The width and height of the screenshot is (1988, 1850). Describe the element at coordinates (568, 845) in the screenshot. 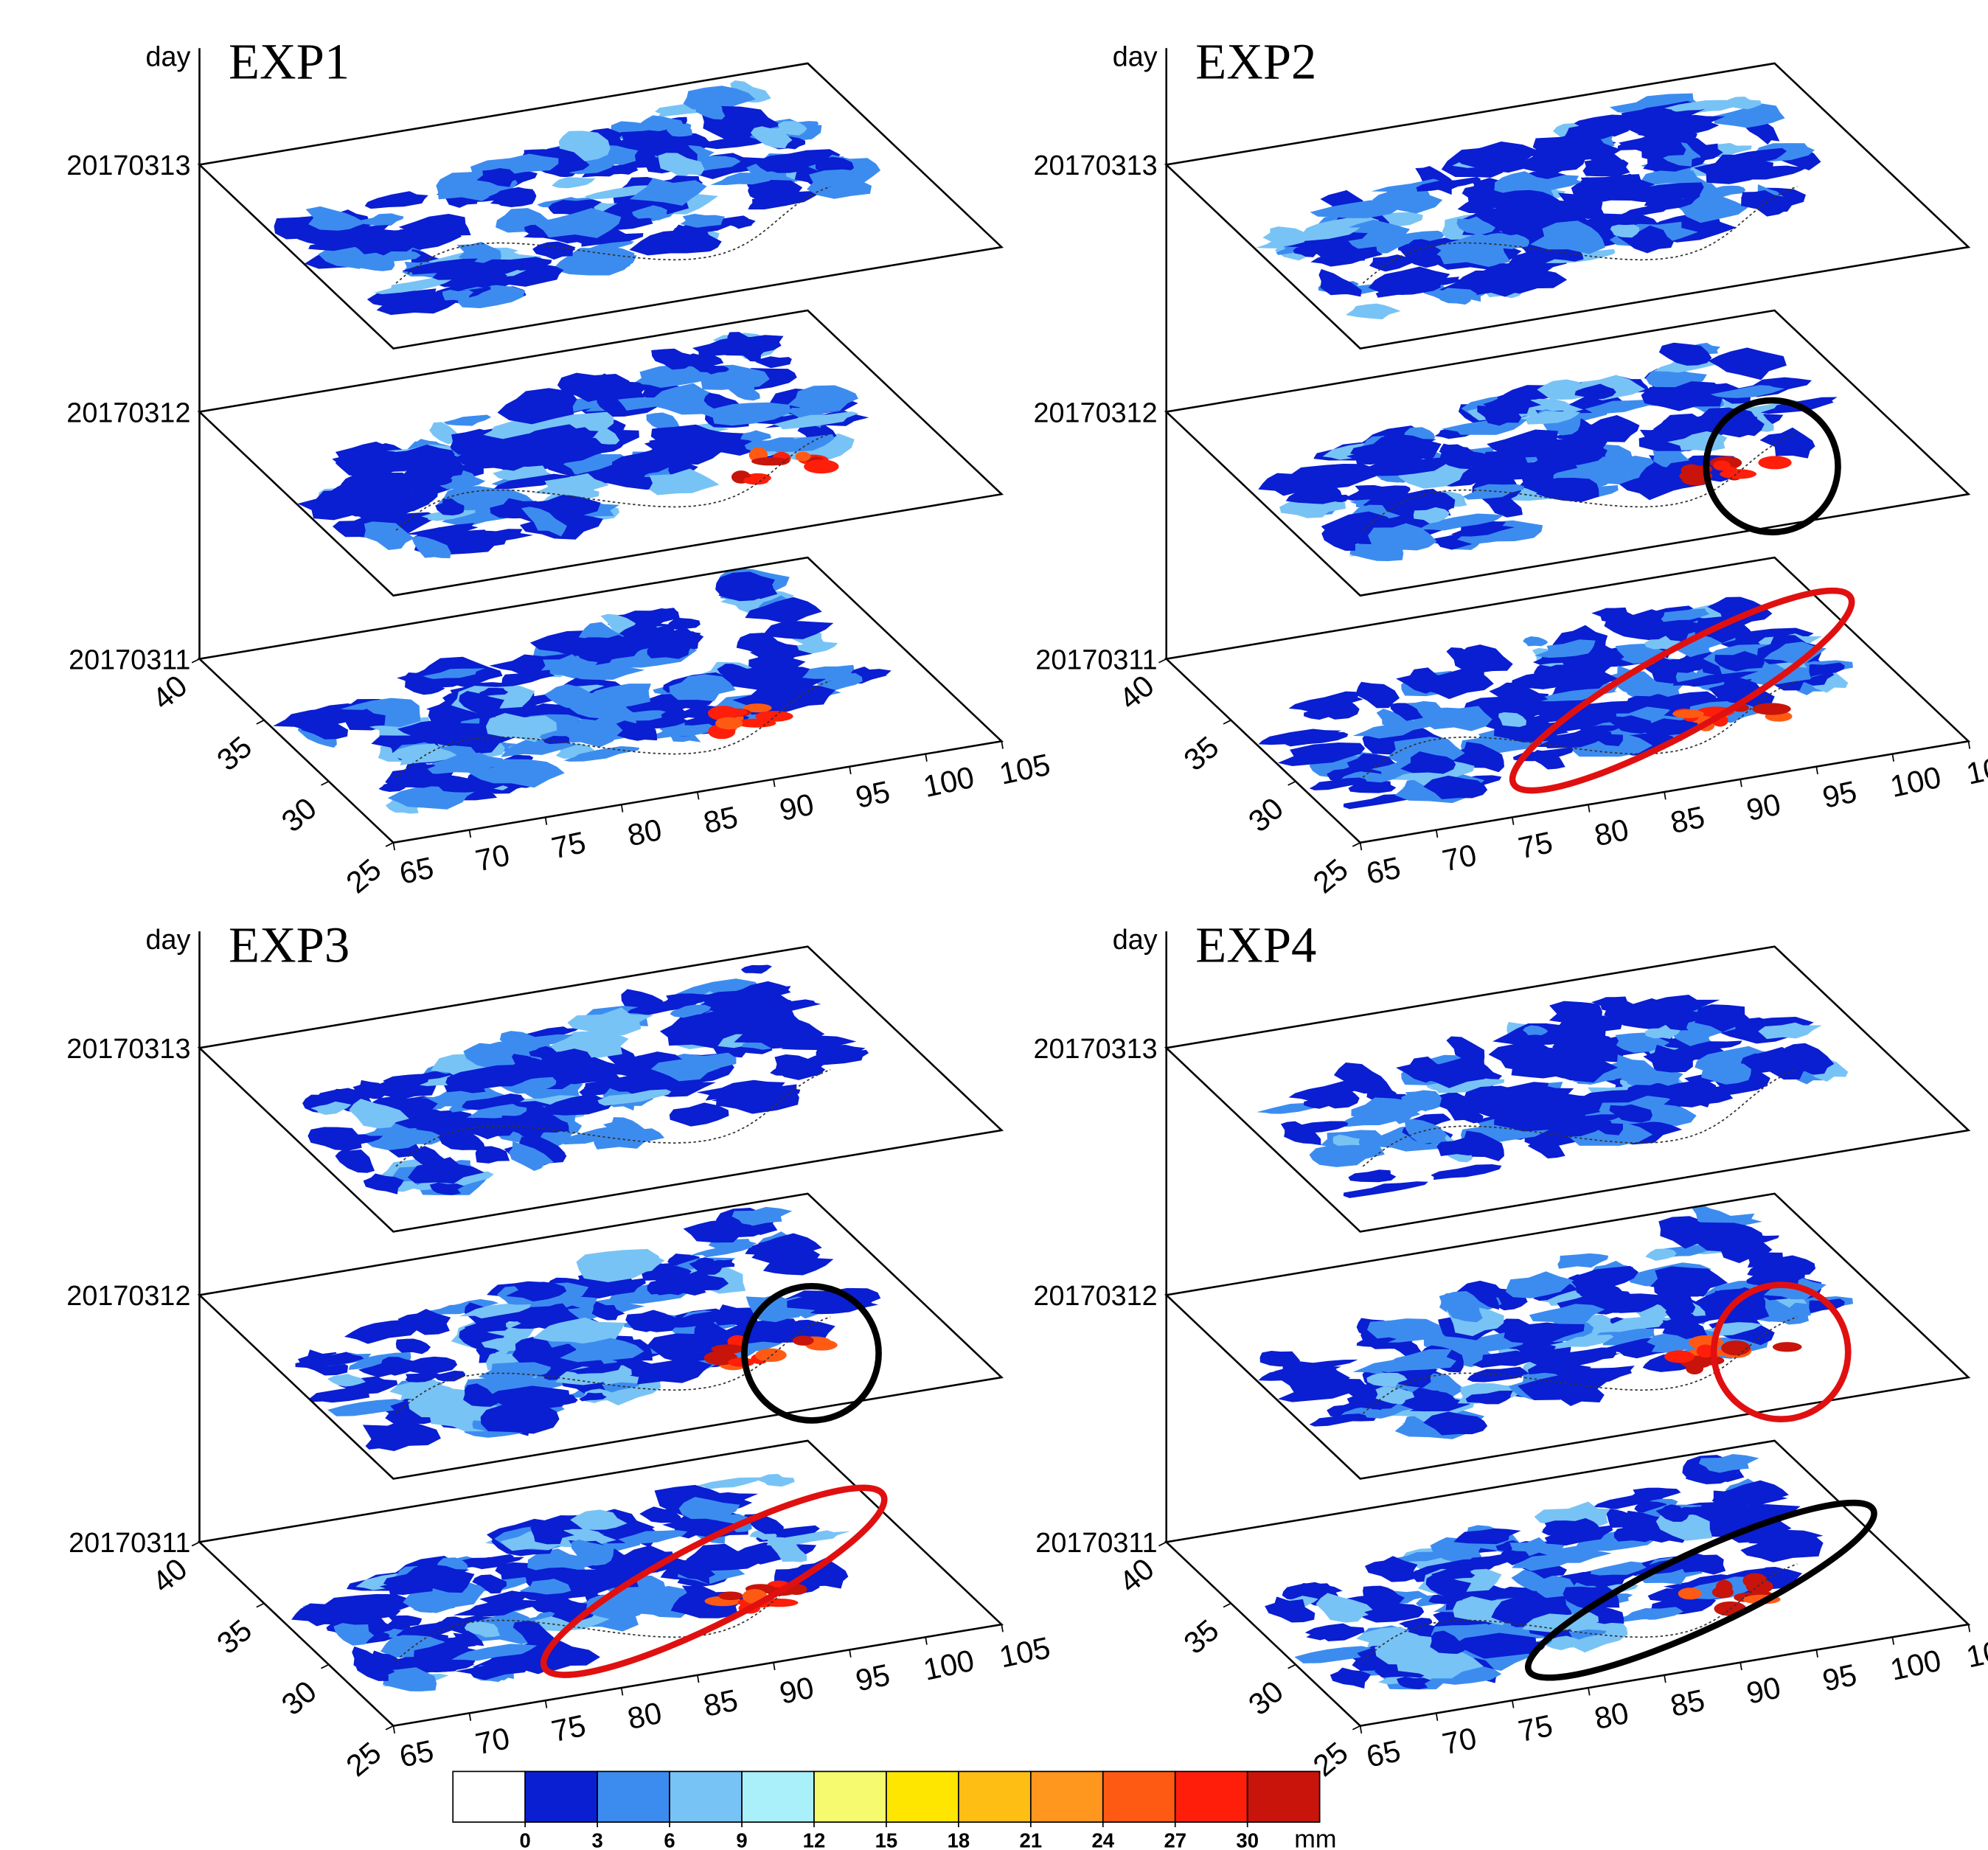

I see `lon-tick-label: 75` at that location.